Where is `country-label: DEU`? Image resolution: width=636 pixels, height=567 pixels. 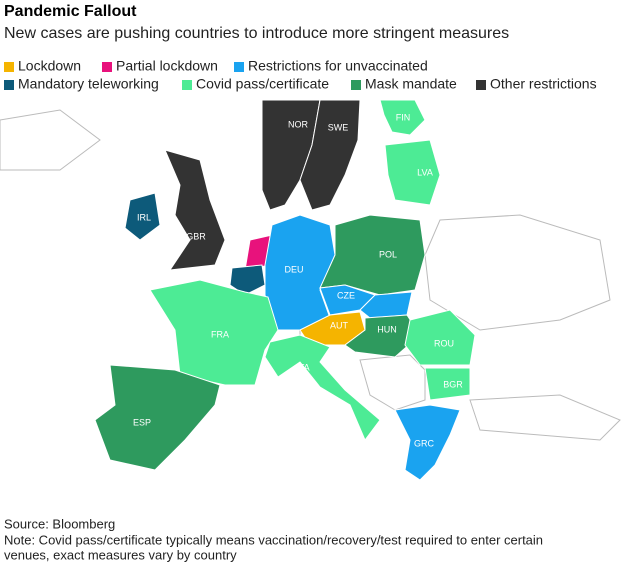
country-label: DEU is located at coordinates (293, 269).